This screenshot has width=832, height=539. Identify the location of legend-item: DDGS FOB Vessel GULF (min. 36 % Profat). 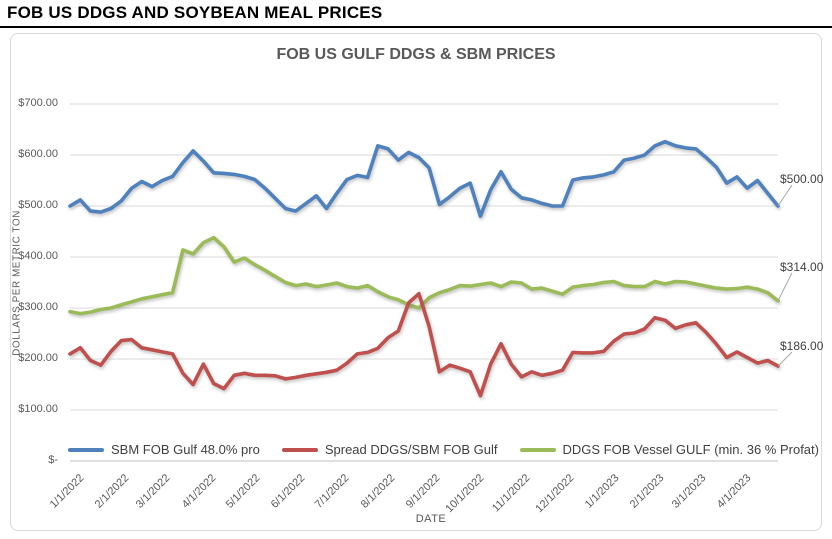
(669, 449).